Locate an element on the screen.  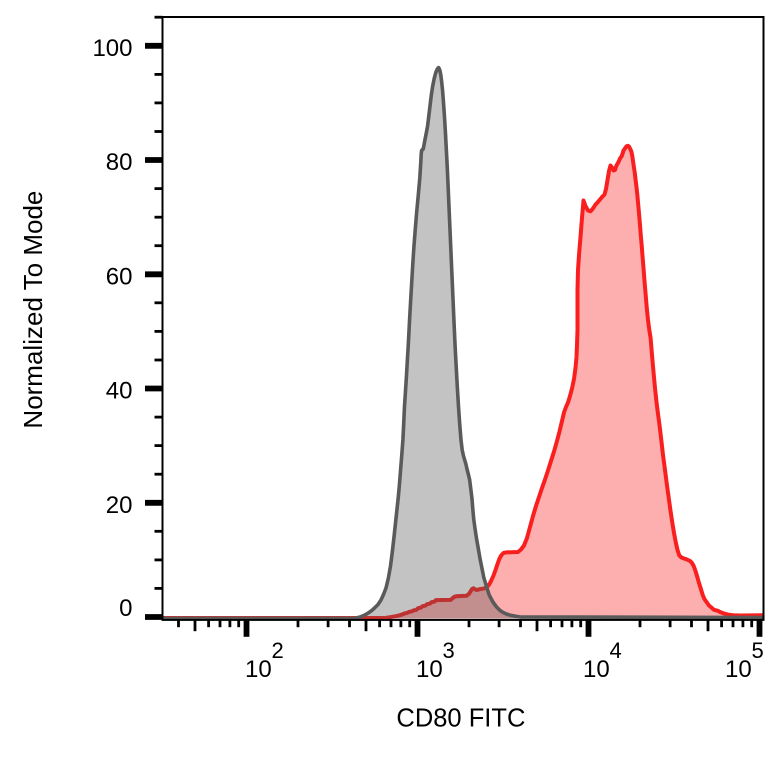
svg-text: 2 is located at coordinates (278, 650).